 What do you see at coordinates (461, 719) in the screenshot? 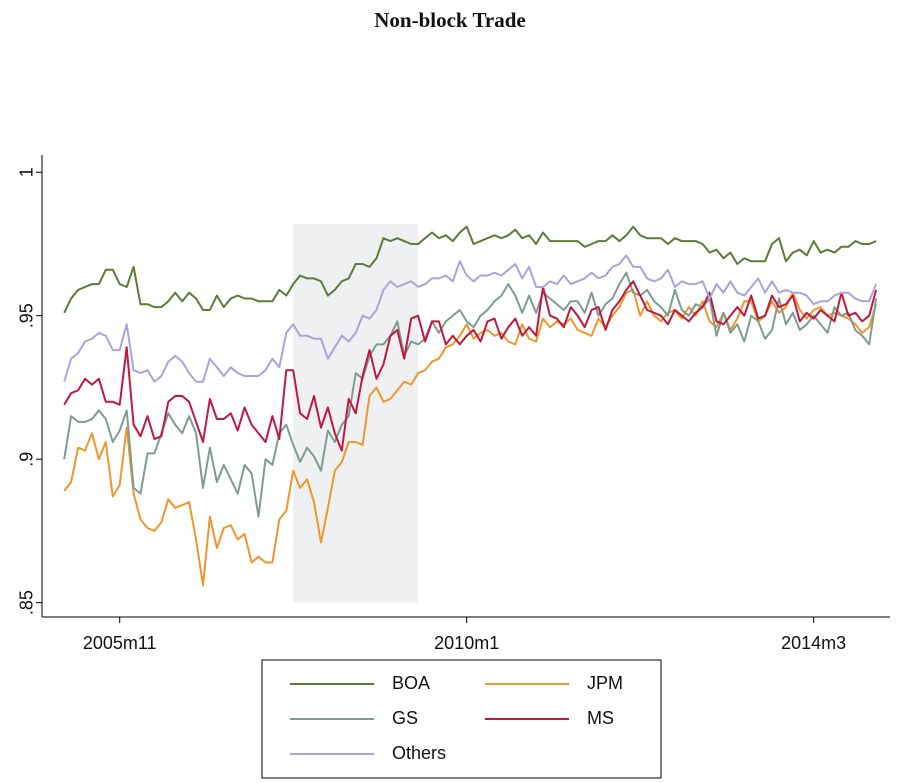
I see `legend: BOA JPM GS MS Others` at bounding box center [461, 719].